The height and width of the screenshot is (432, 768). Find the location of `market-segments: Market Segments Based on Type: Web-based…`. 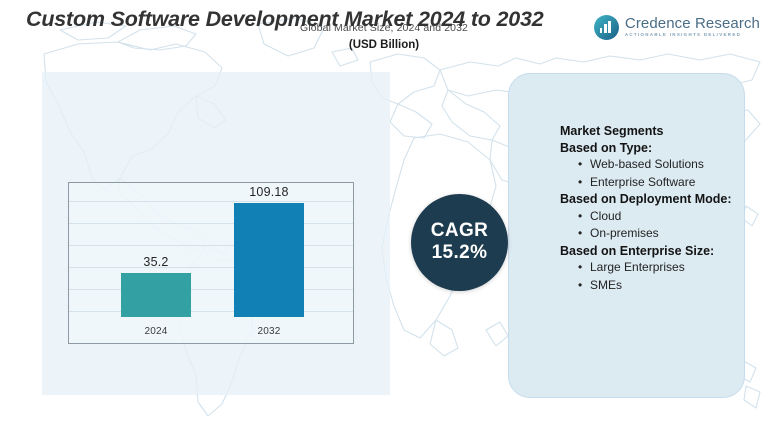

market-segments: Market Segments Based on Type: Web-based… is located at coordinates (651, 208).